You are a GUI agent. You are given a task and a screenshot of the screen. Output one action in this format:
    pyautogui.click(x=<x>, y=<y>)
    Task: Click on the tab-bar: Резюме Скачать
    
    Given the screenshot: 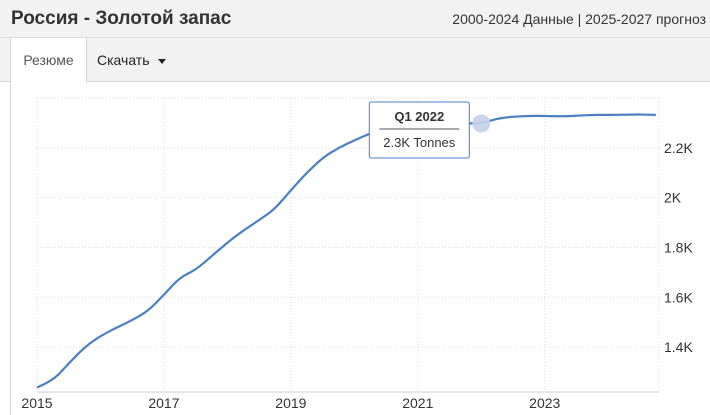 What is the action you would take?
    pyautogui.click(x=355, y=60)
    